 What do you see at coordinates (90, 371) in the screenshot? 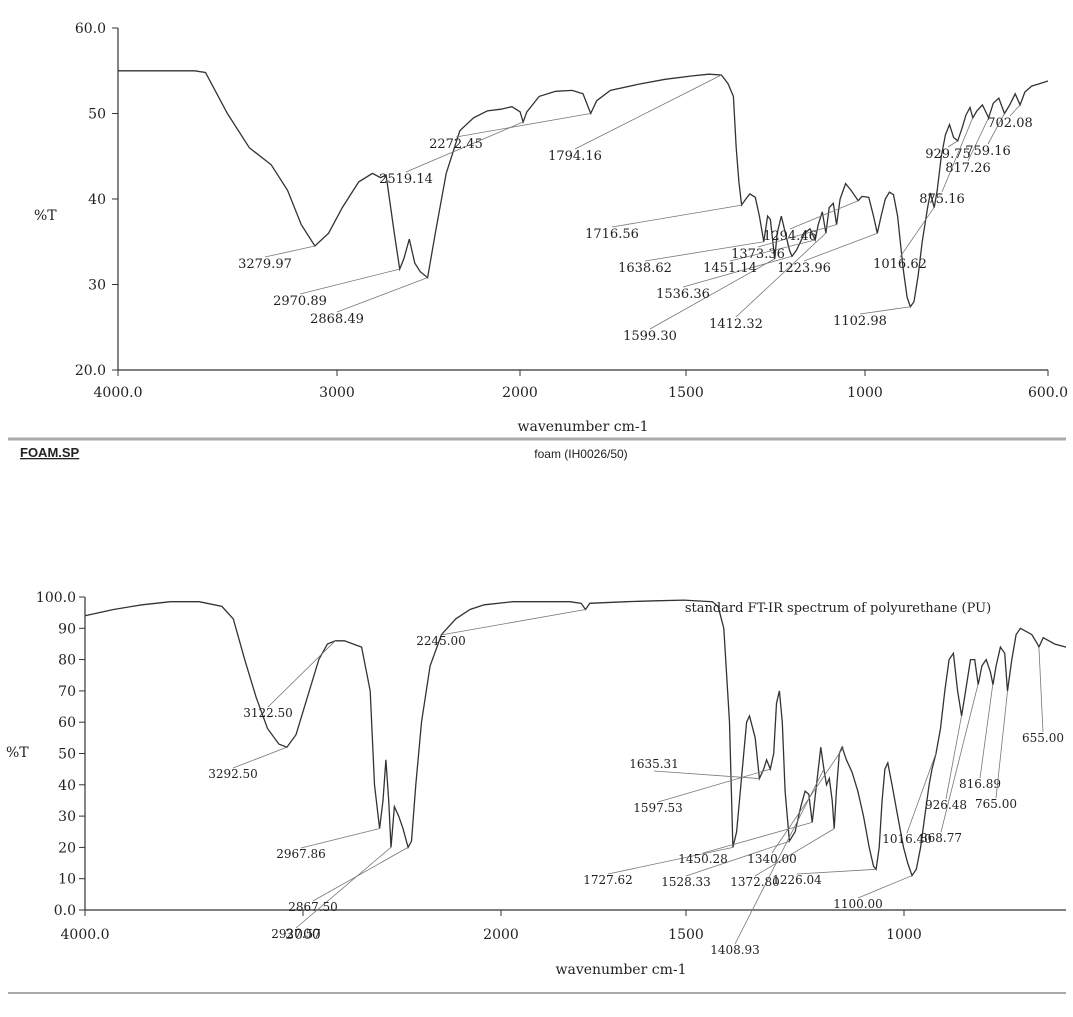
I see `y-tick-label: 20.0` at bounding box center [90, 371].